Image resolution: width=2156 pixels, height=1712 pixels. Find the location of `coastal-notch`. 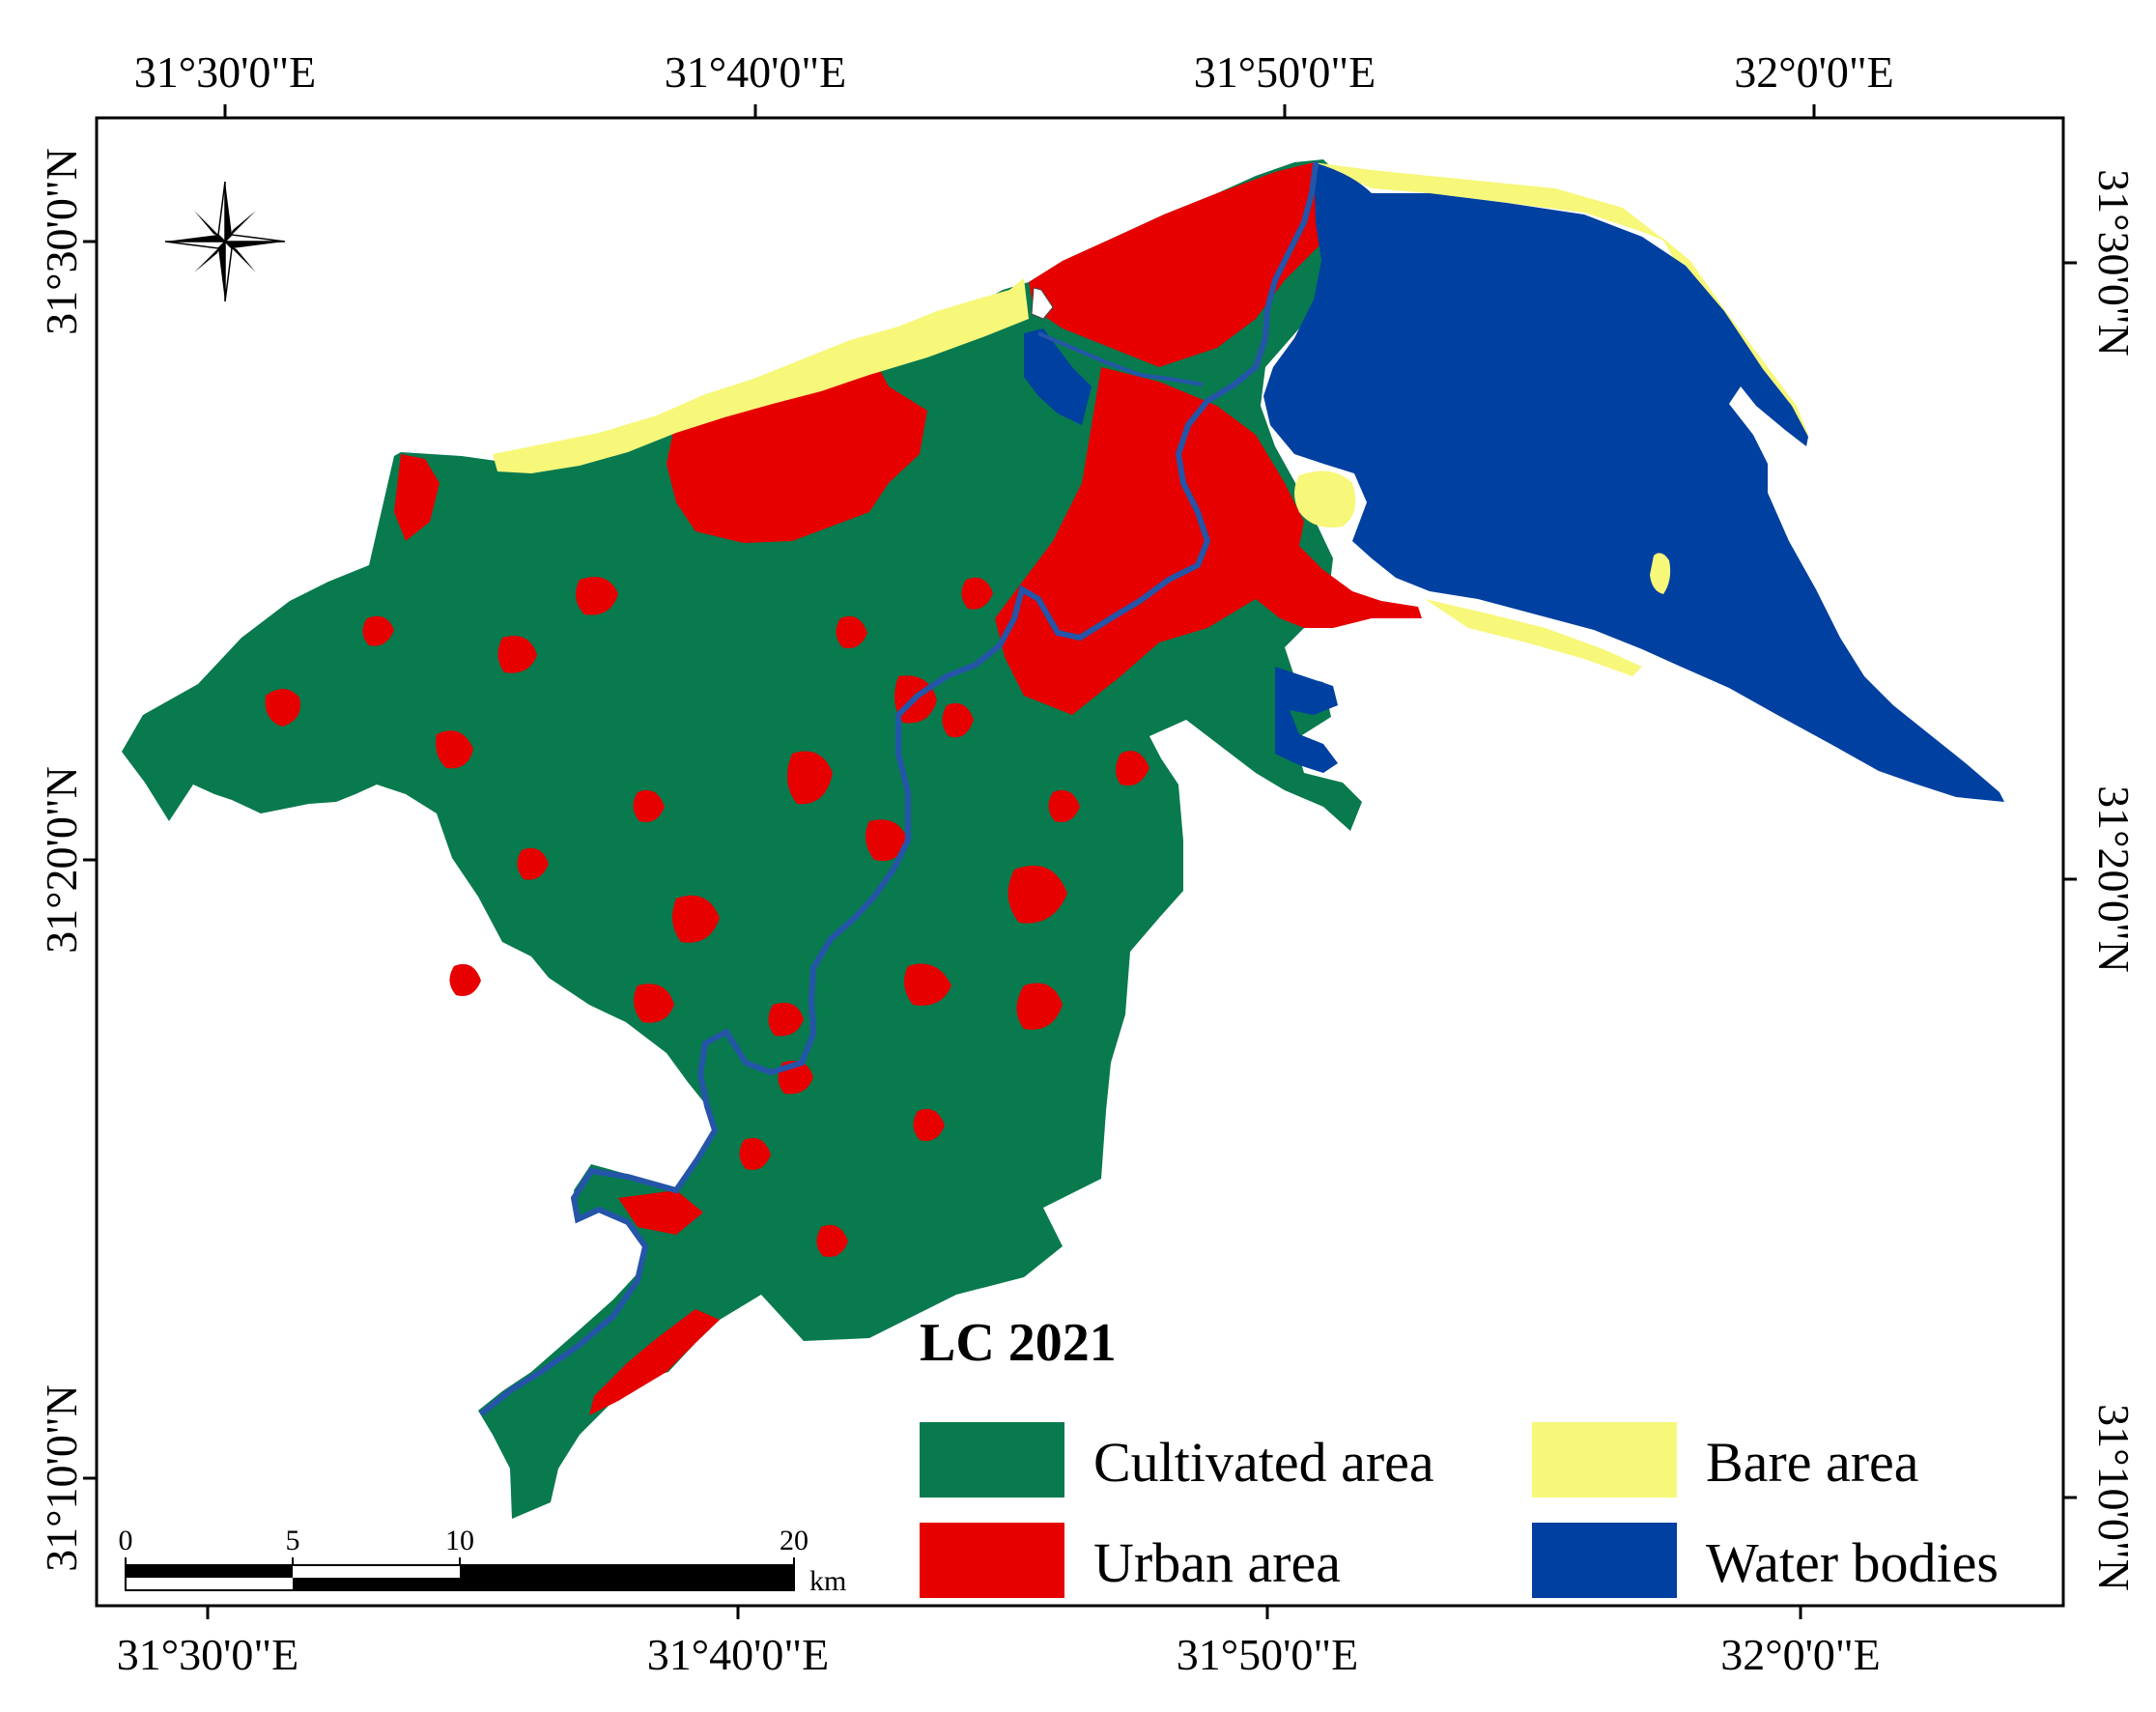

coastal-notch is located at coordinates (1042, 303).